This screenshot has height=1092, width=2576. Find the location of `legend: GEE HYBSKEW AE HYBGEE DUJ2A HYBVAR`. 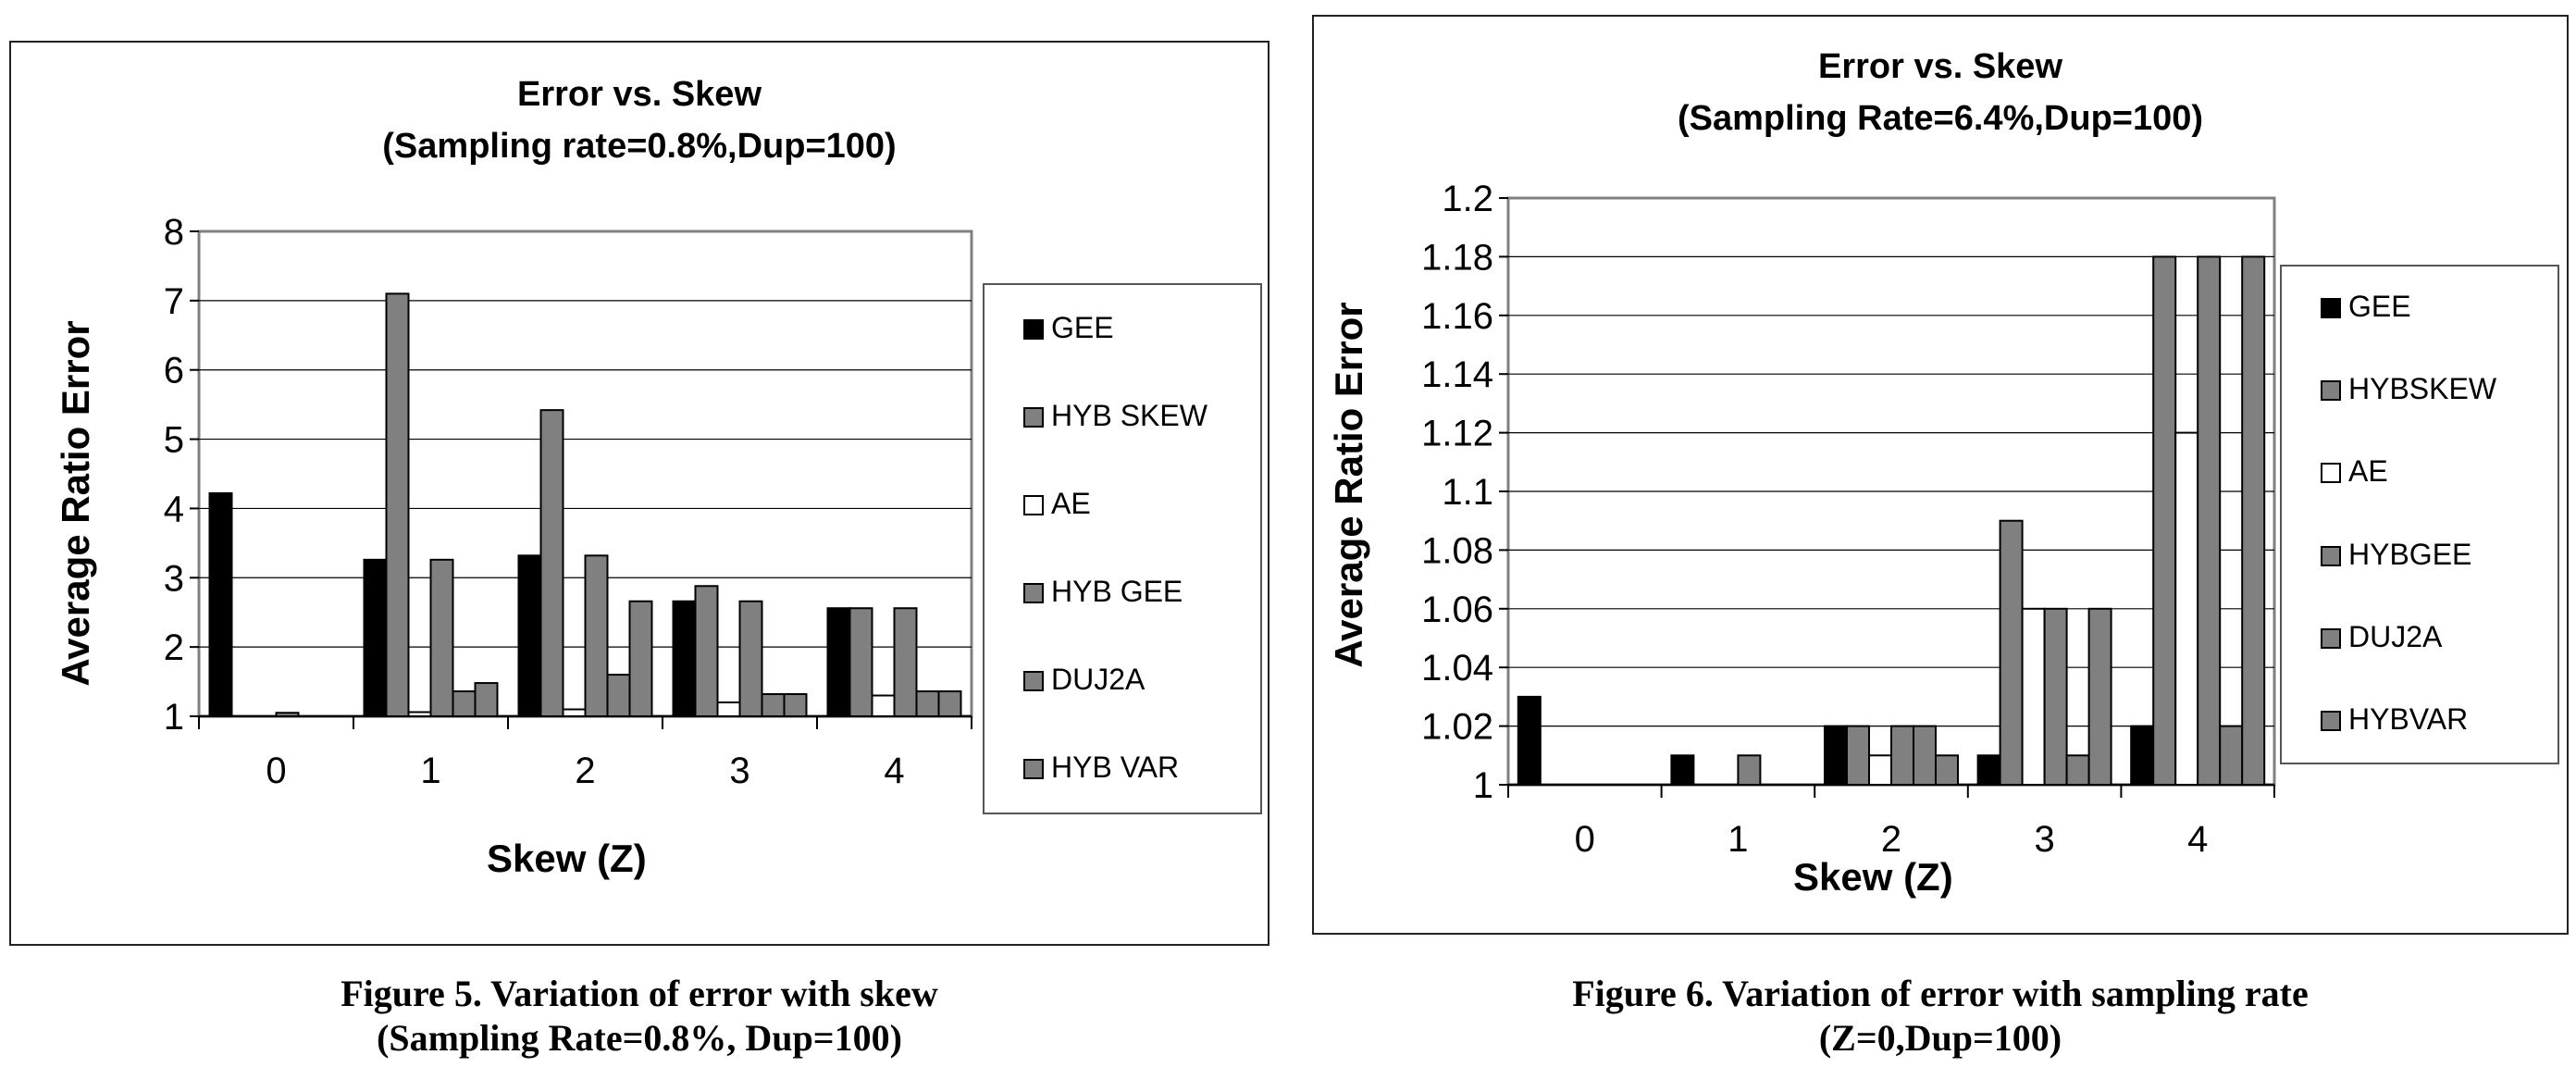

legend: GEE HYBSKEW AE HYBGEE DUJ2A HYBVAR is located at coordinates (2419, 514).